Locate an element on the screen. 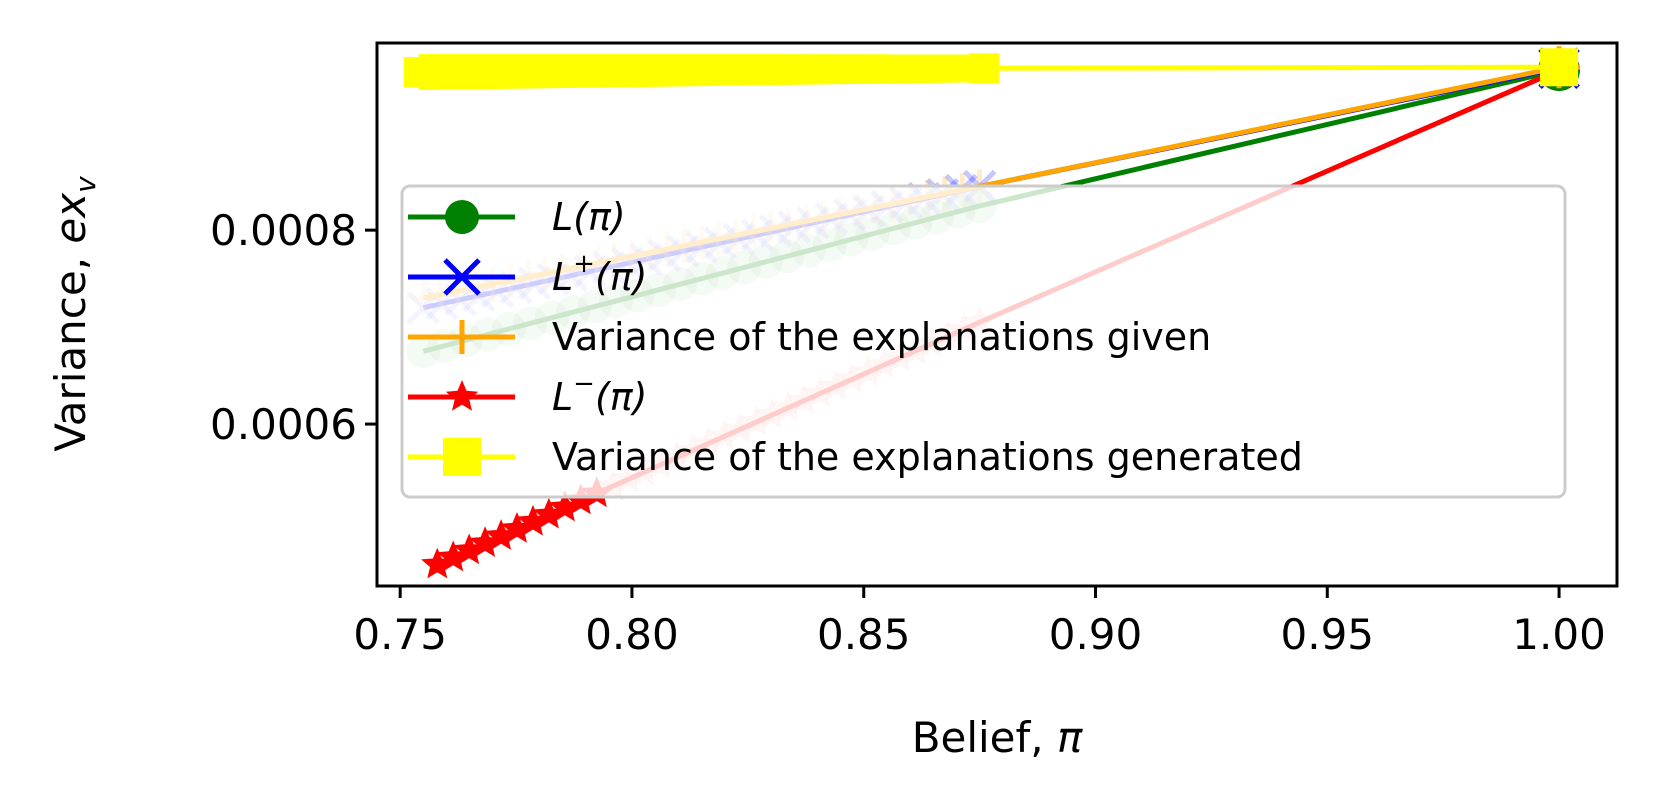 Image resolution: width=1662 pixels, height=809 pixels. y-axis: 0.0006 0.0008 is located at coordinates (293, 327).